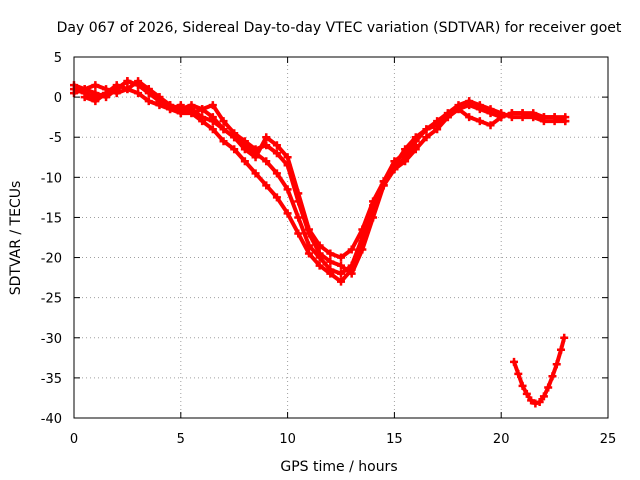 The image size is (640, 480). Describe the element at coordinates (16, 238) in the screenshot. I see `y-axis-label: SDTVAR / TECUs` at that location.